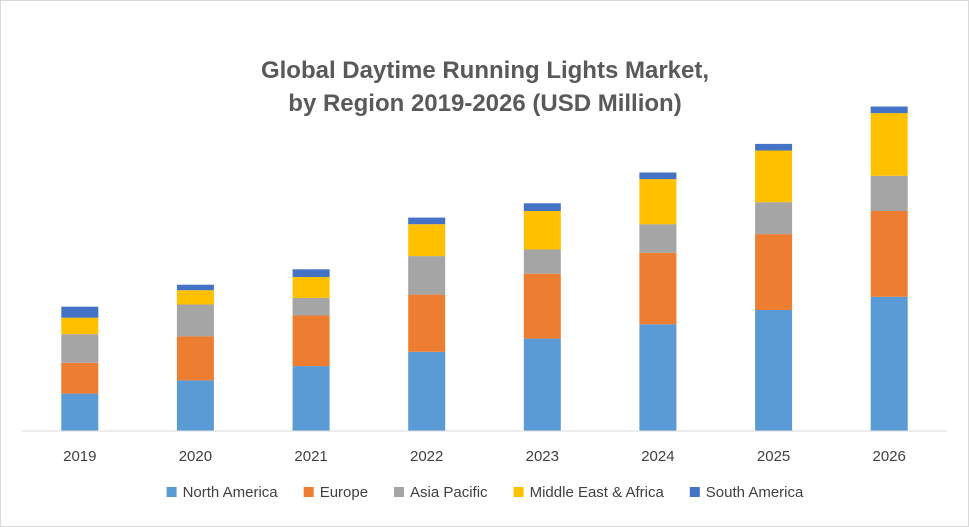  What do you see at coordinates (231, 492) in the screenshot?
I see `legend-label-north-america: North America` at bounding box center [231, 492].